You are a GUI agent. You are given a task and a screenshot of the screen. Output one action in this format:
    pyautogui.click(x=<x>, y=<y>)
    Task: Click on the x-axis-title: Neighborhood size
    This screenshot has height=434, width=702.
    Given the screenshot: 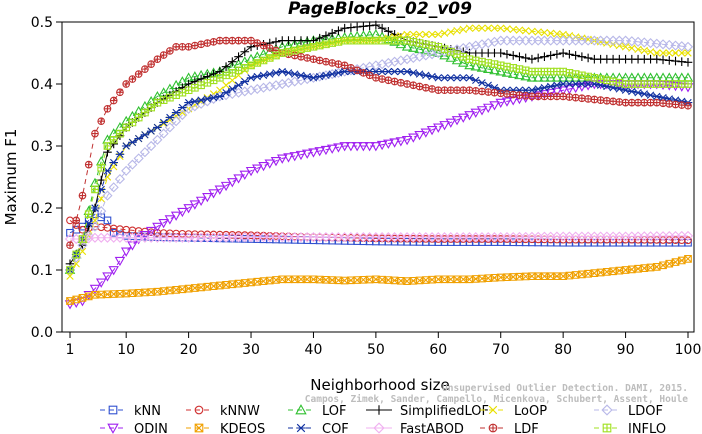 What is the action you would take?
    pyautogui.click(x=379, y=385)
    